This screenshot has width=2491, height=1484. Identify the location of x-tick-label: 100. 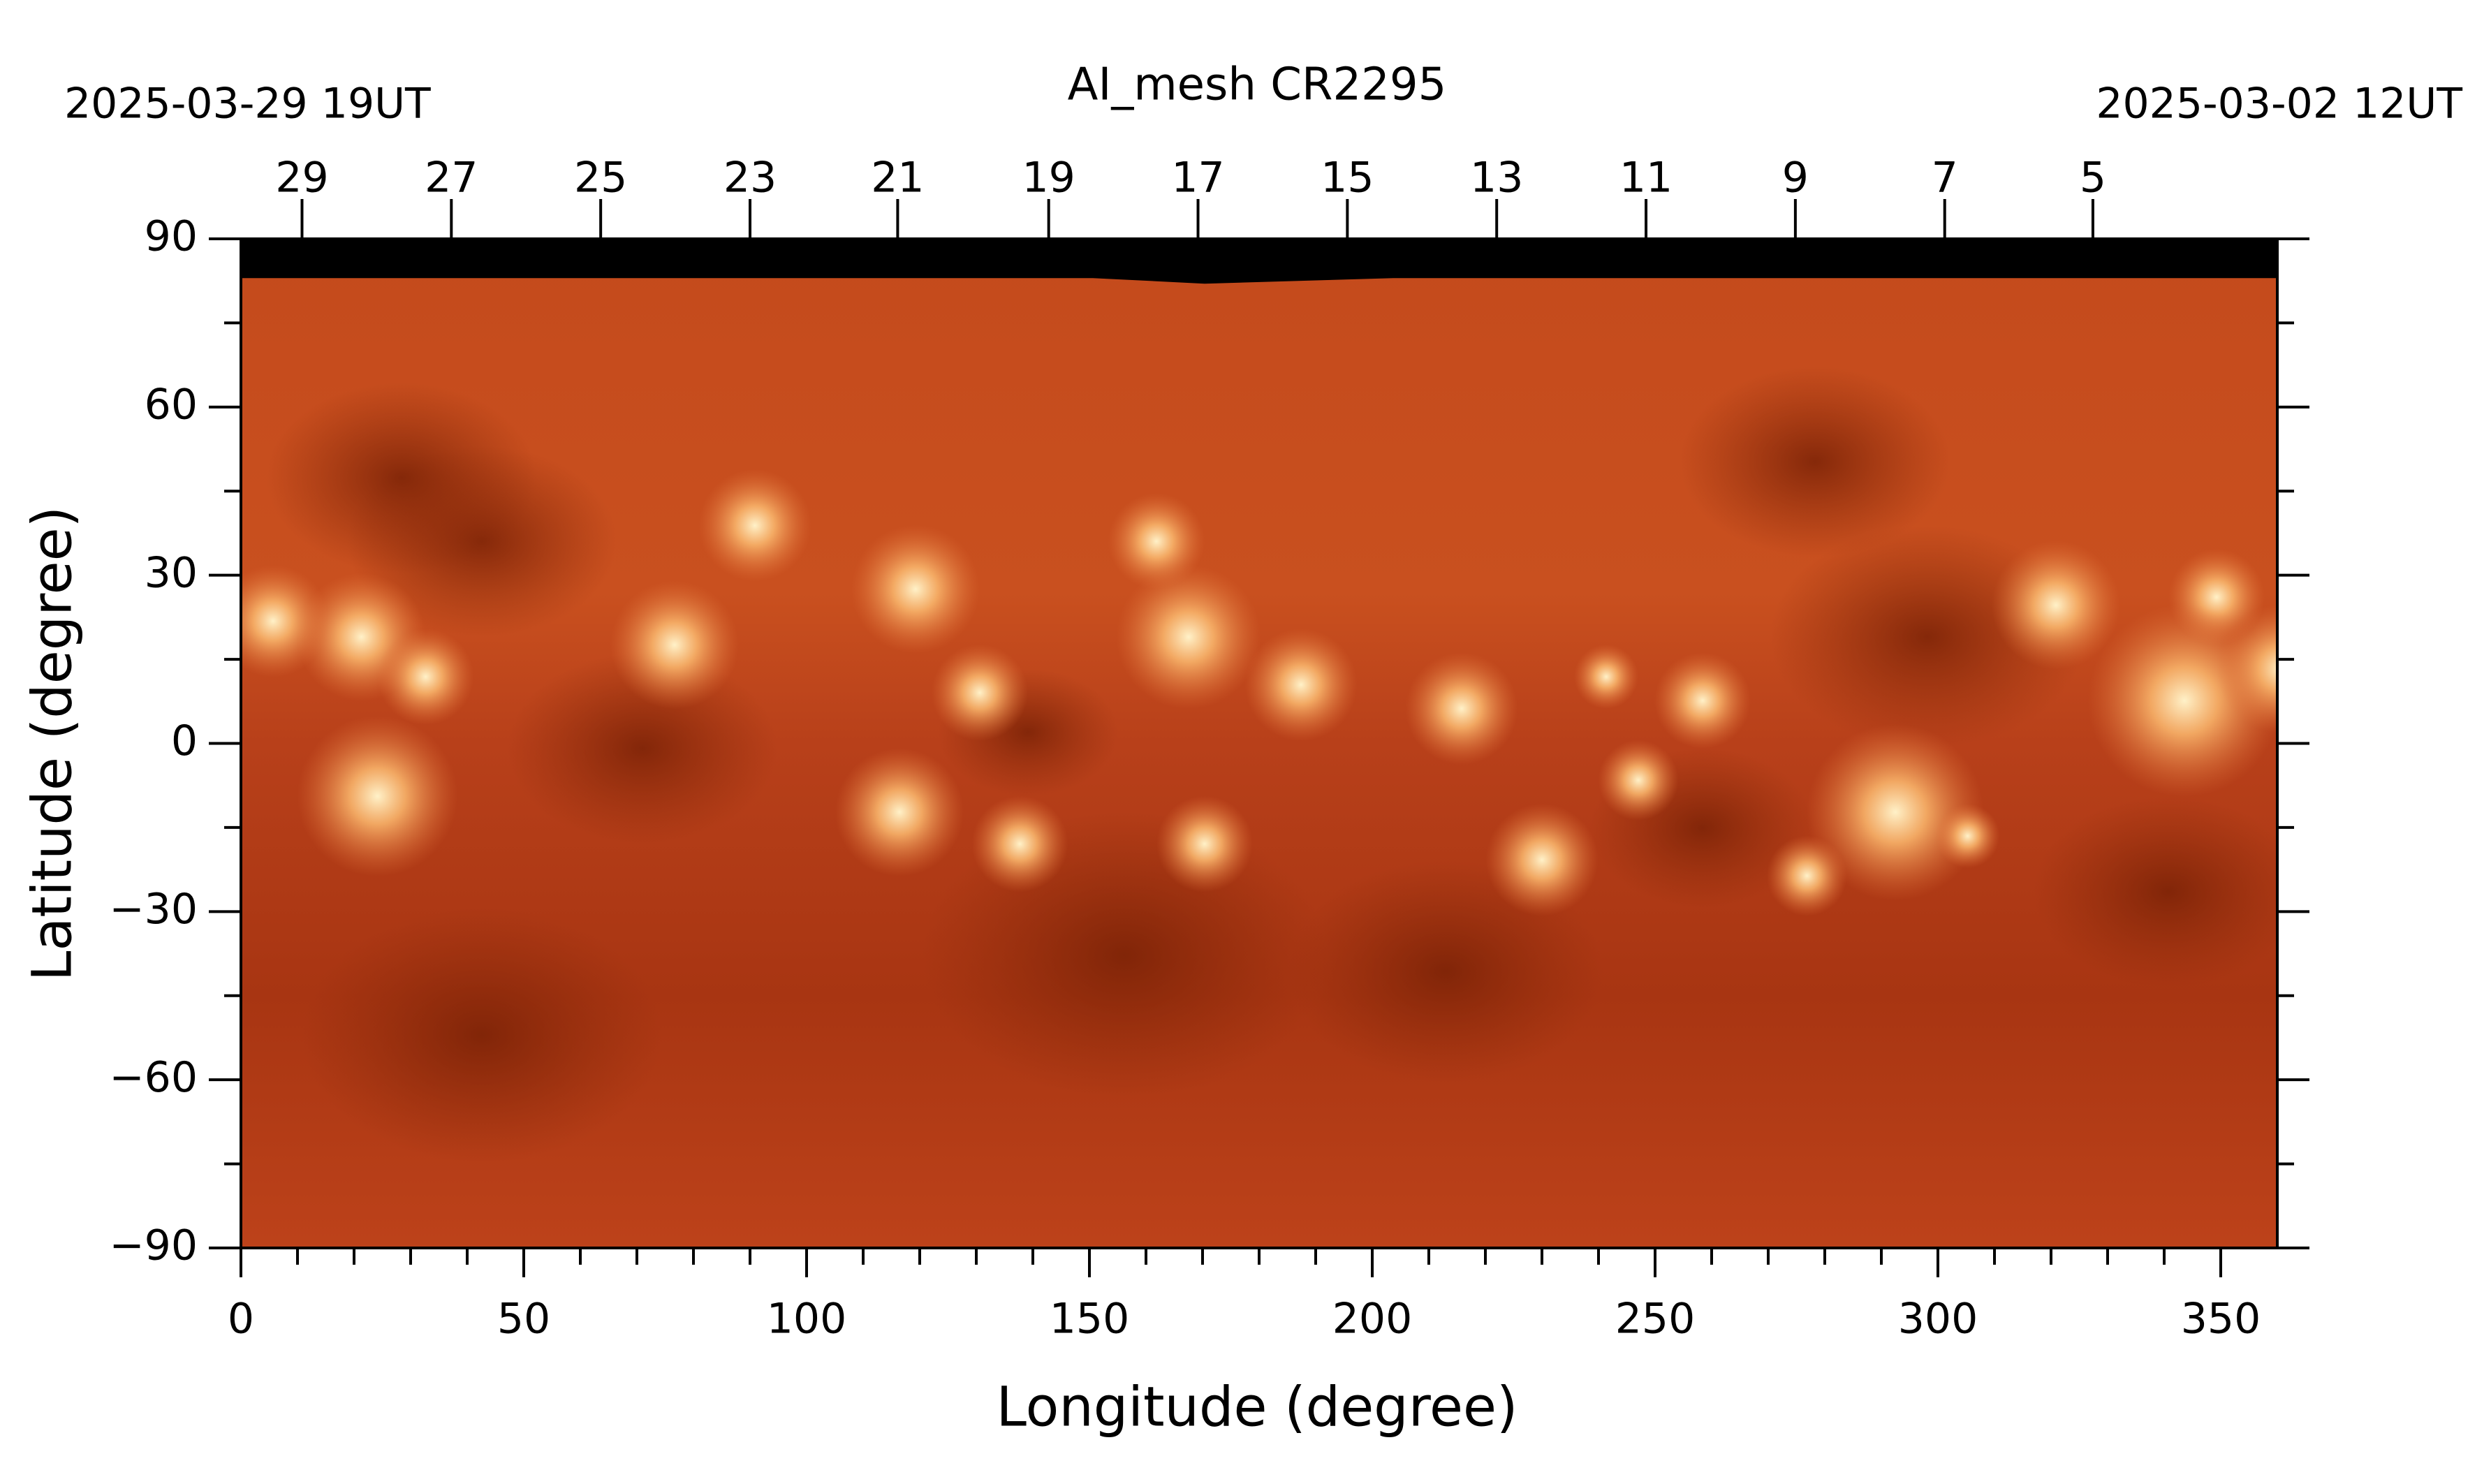
(807, 1319).